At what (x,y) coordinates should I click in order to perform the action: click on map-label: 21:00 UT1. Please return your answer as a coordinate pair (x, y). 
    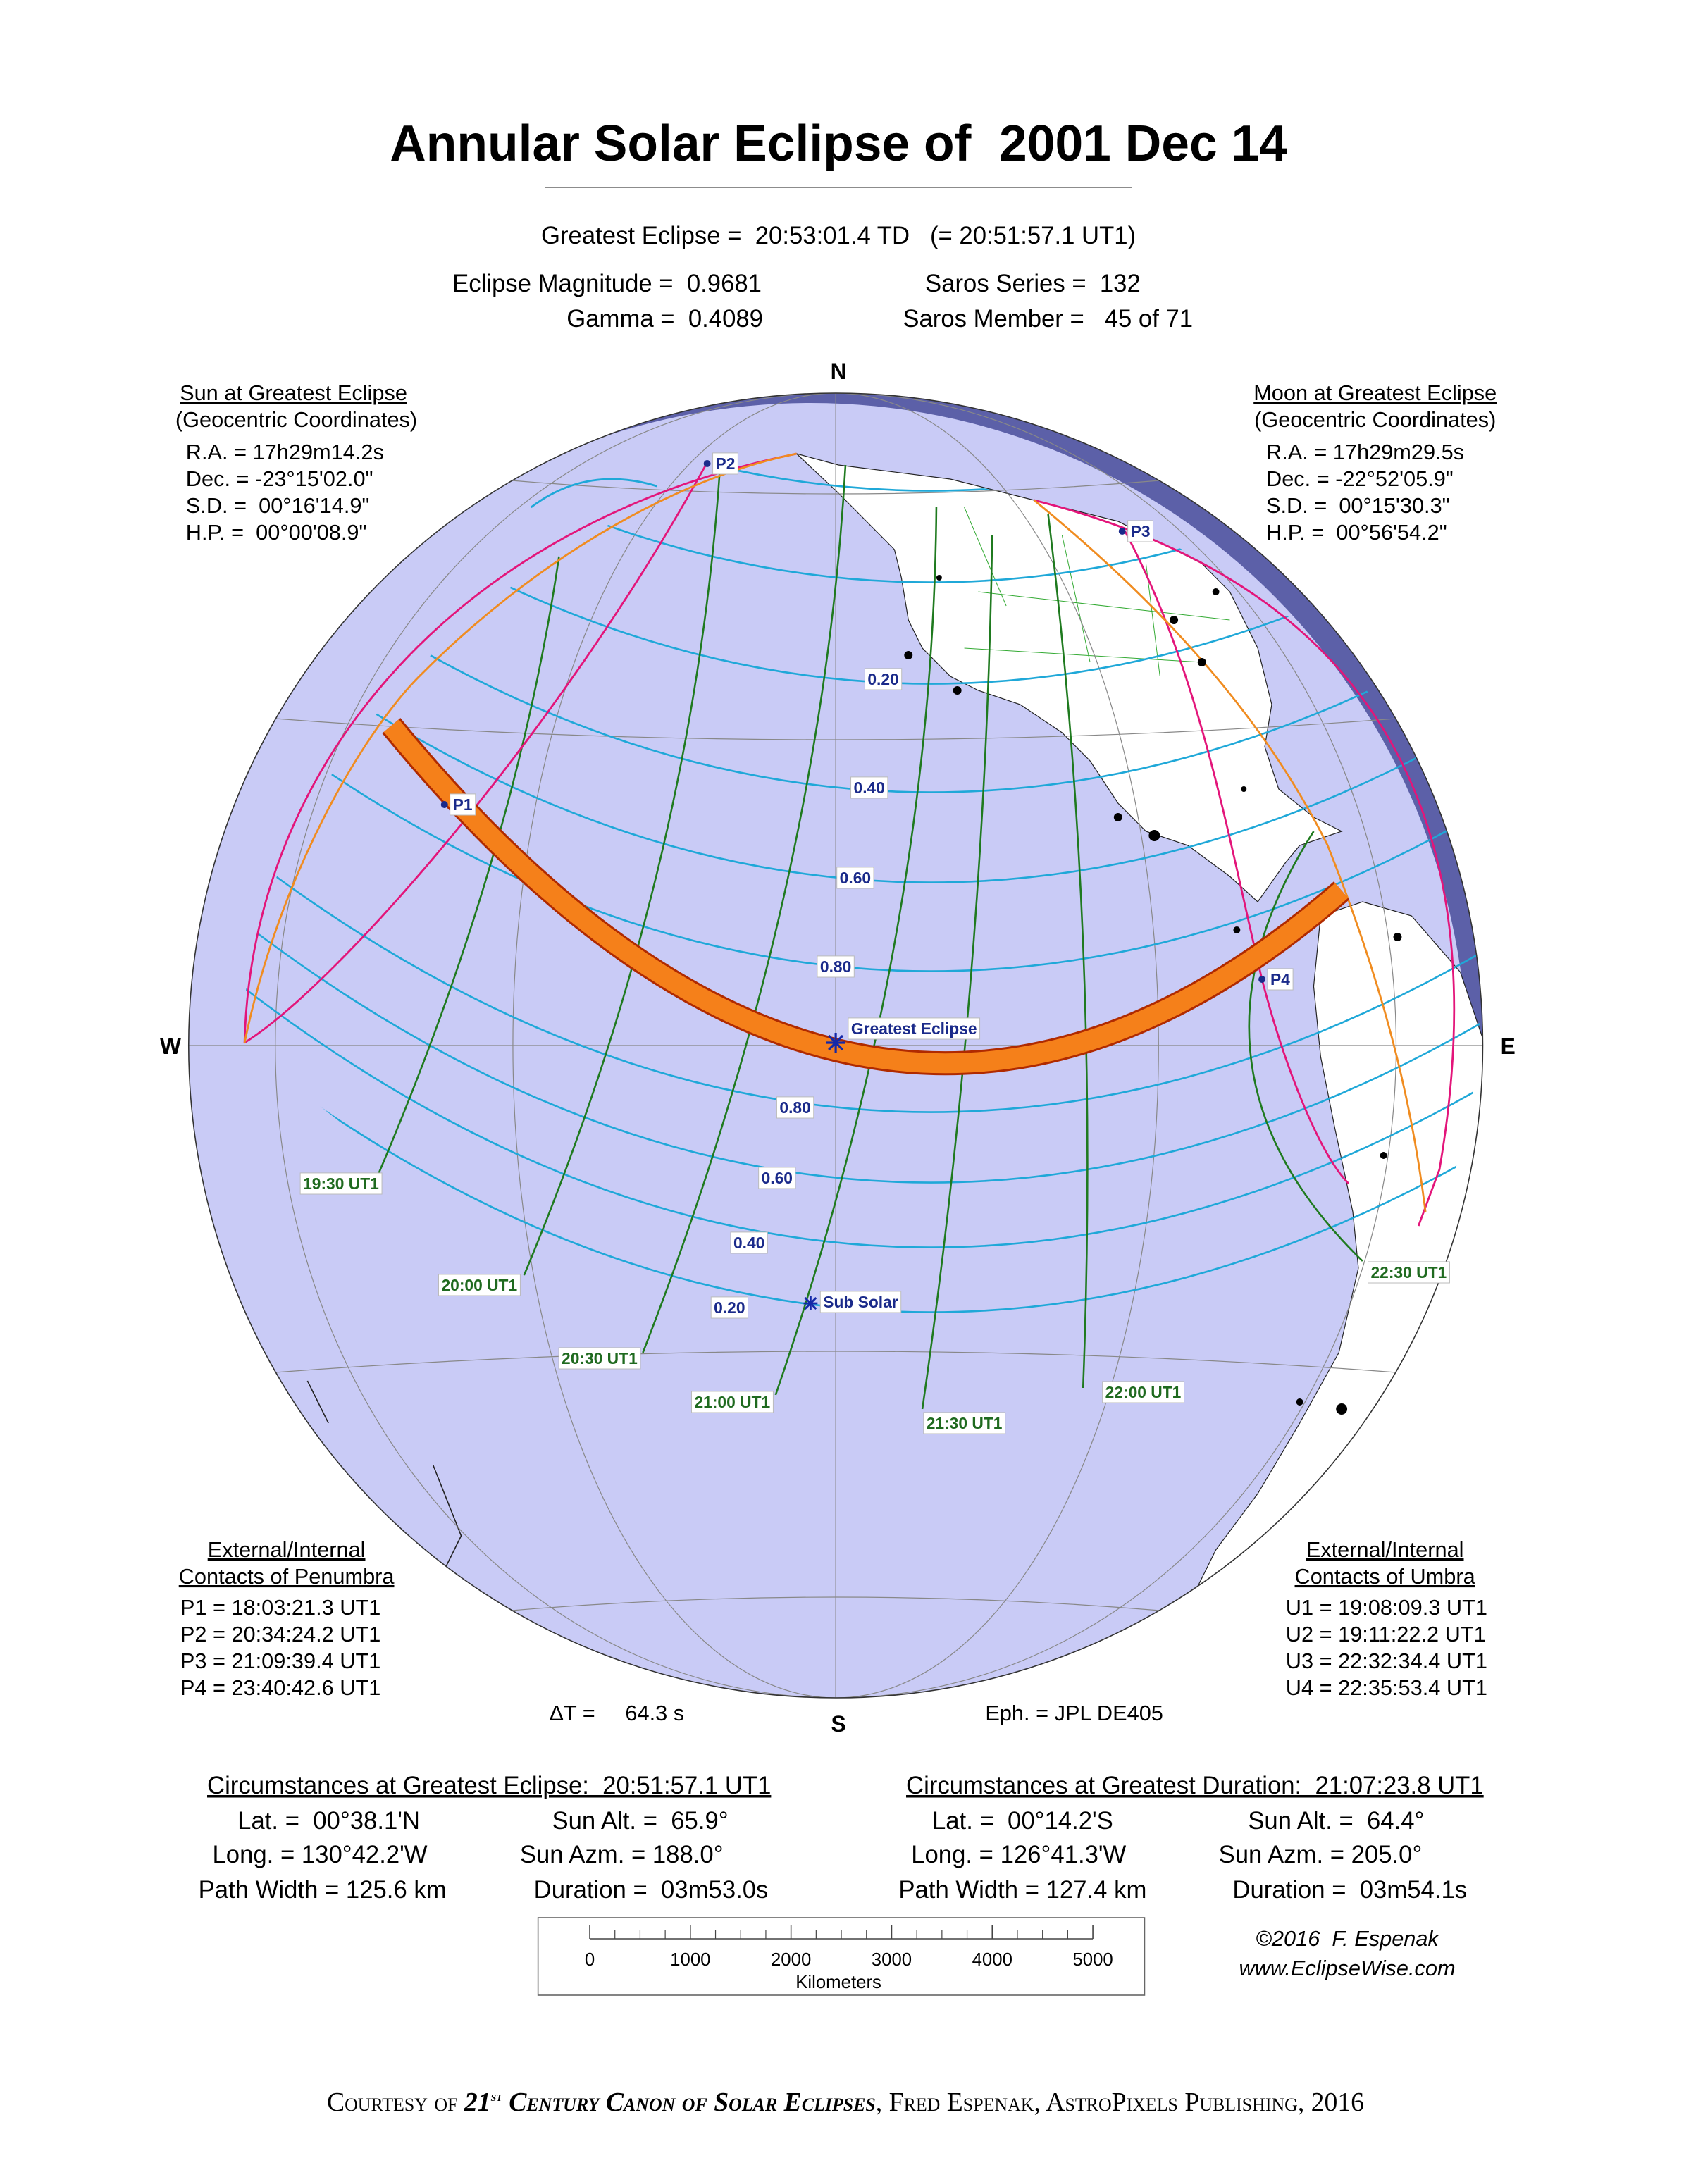
    Looking at the image, I should click on (732, 1402).